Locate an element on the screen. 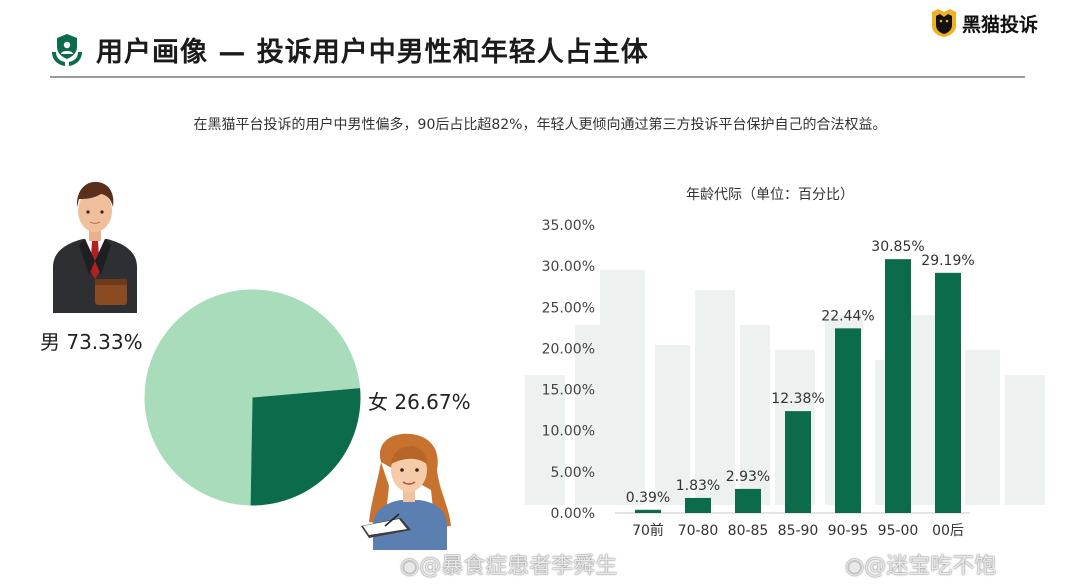 The height and width of the screenshot is (588, 1080). female-user-illustration is located at coordinates (406, 491).